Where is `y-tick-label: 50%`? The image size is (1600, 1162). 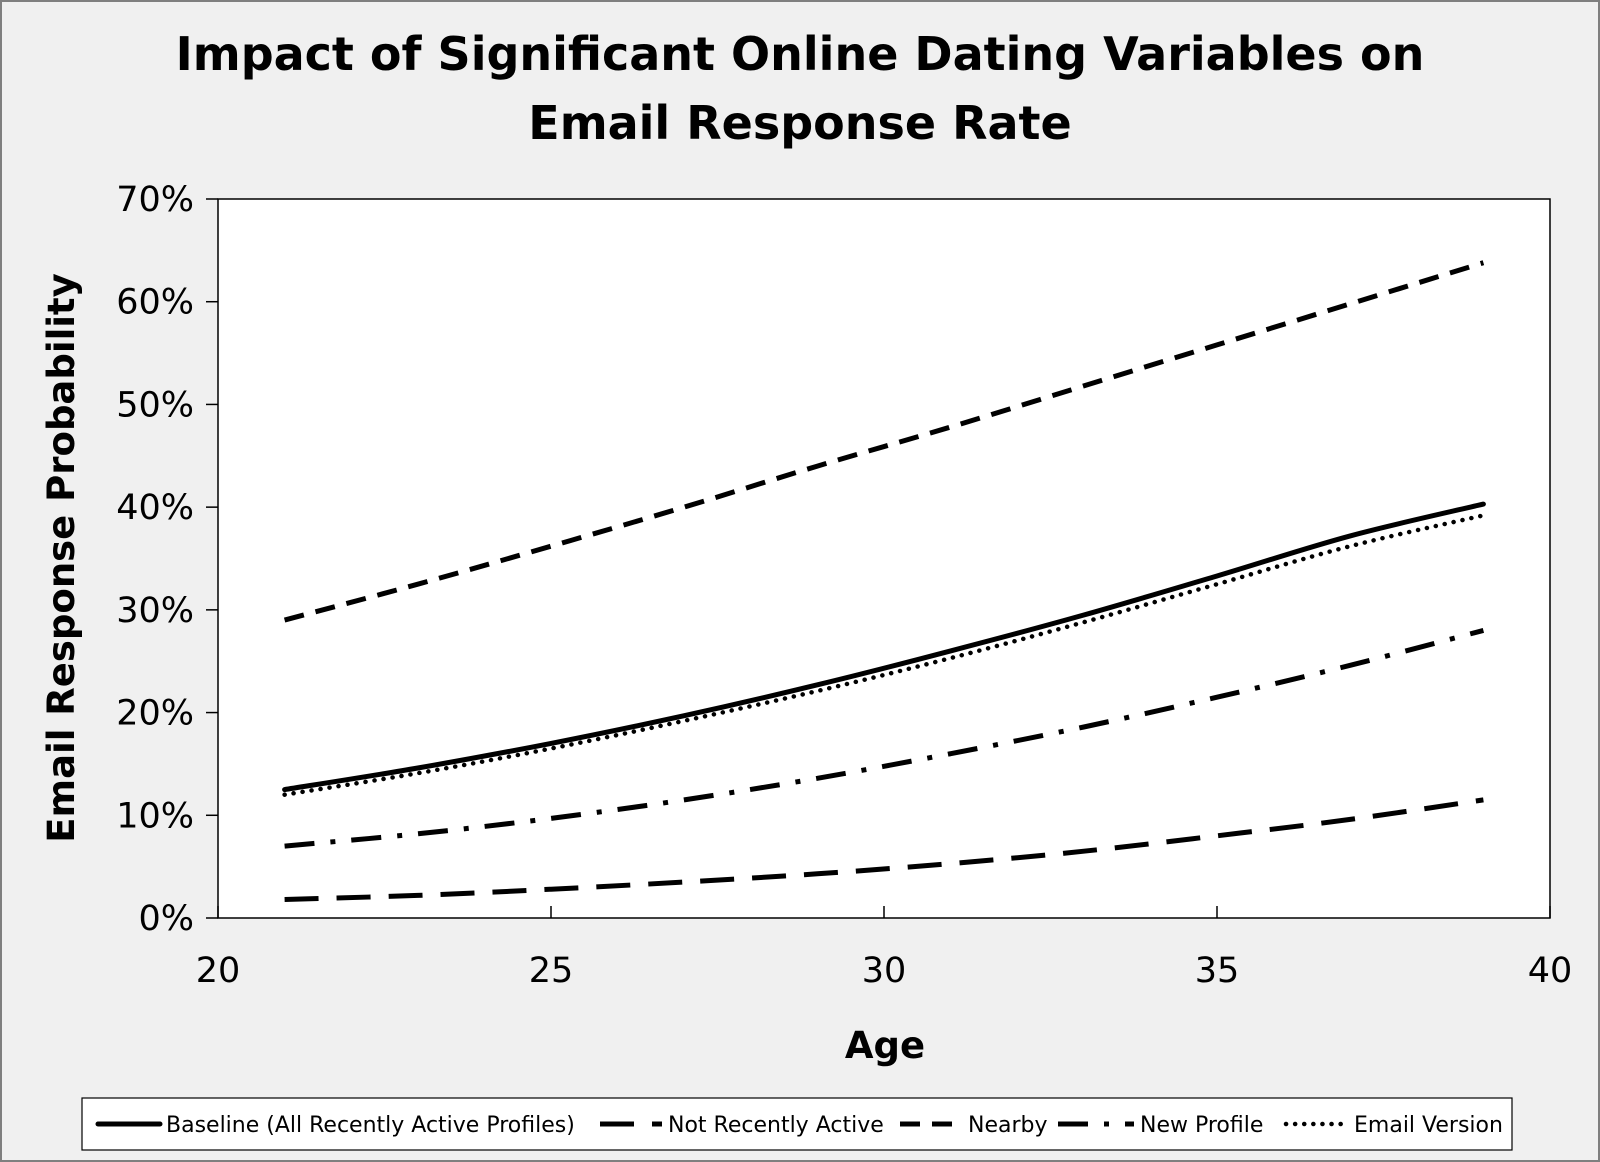
y-tick-label: 50% is located at coordinates (155, 405).